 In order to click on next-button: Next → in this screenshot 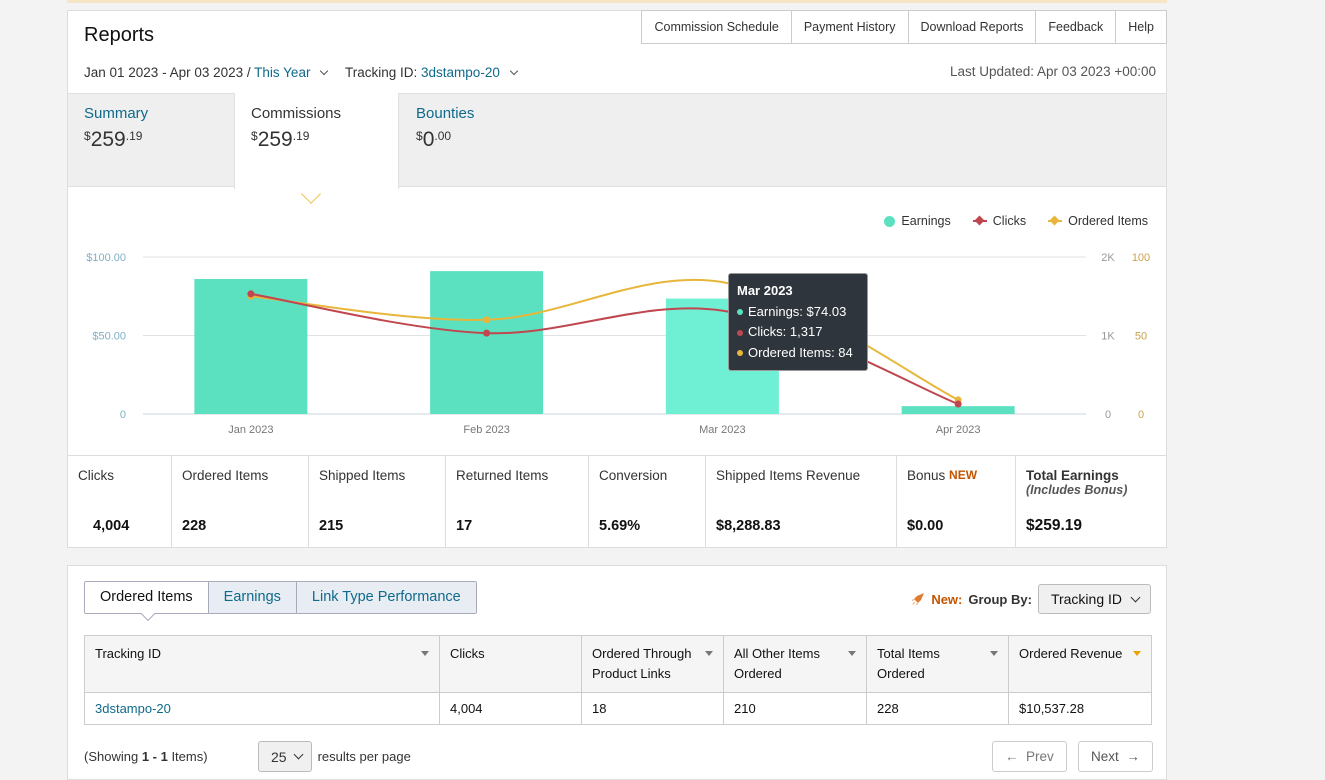, I will do `click(1115, 756)`.